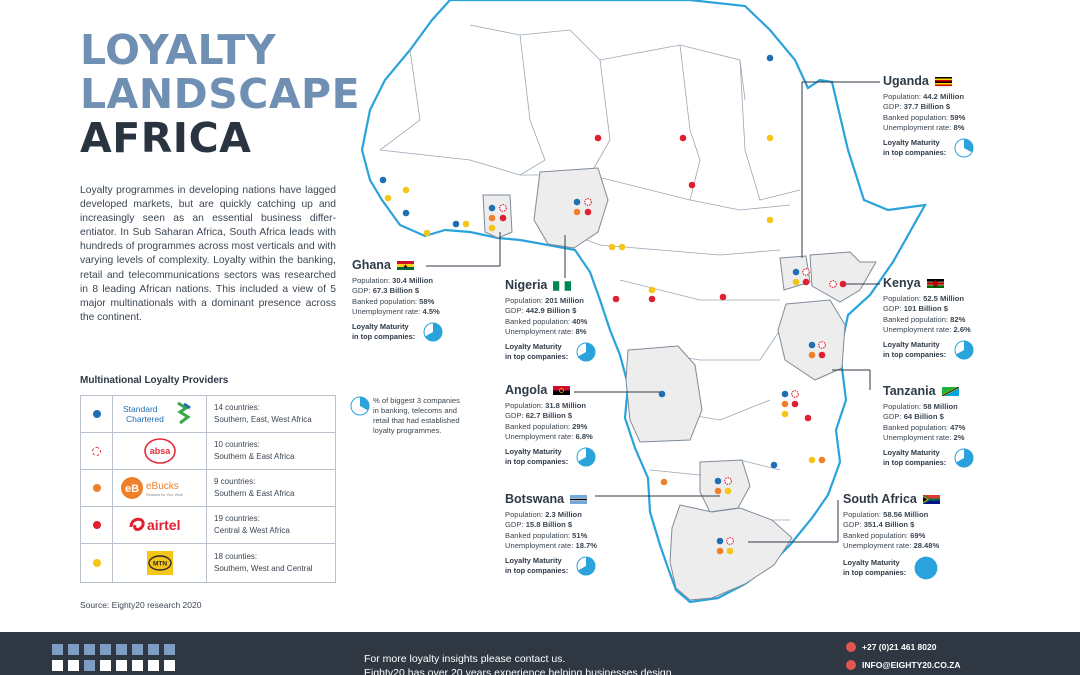 This screenshot has height=675, width=1080. Describe the element at coordinates (371, 265) in the screenshot. I see `country-name: Ghana` at that location.